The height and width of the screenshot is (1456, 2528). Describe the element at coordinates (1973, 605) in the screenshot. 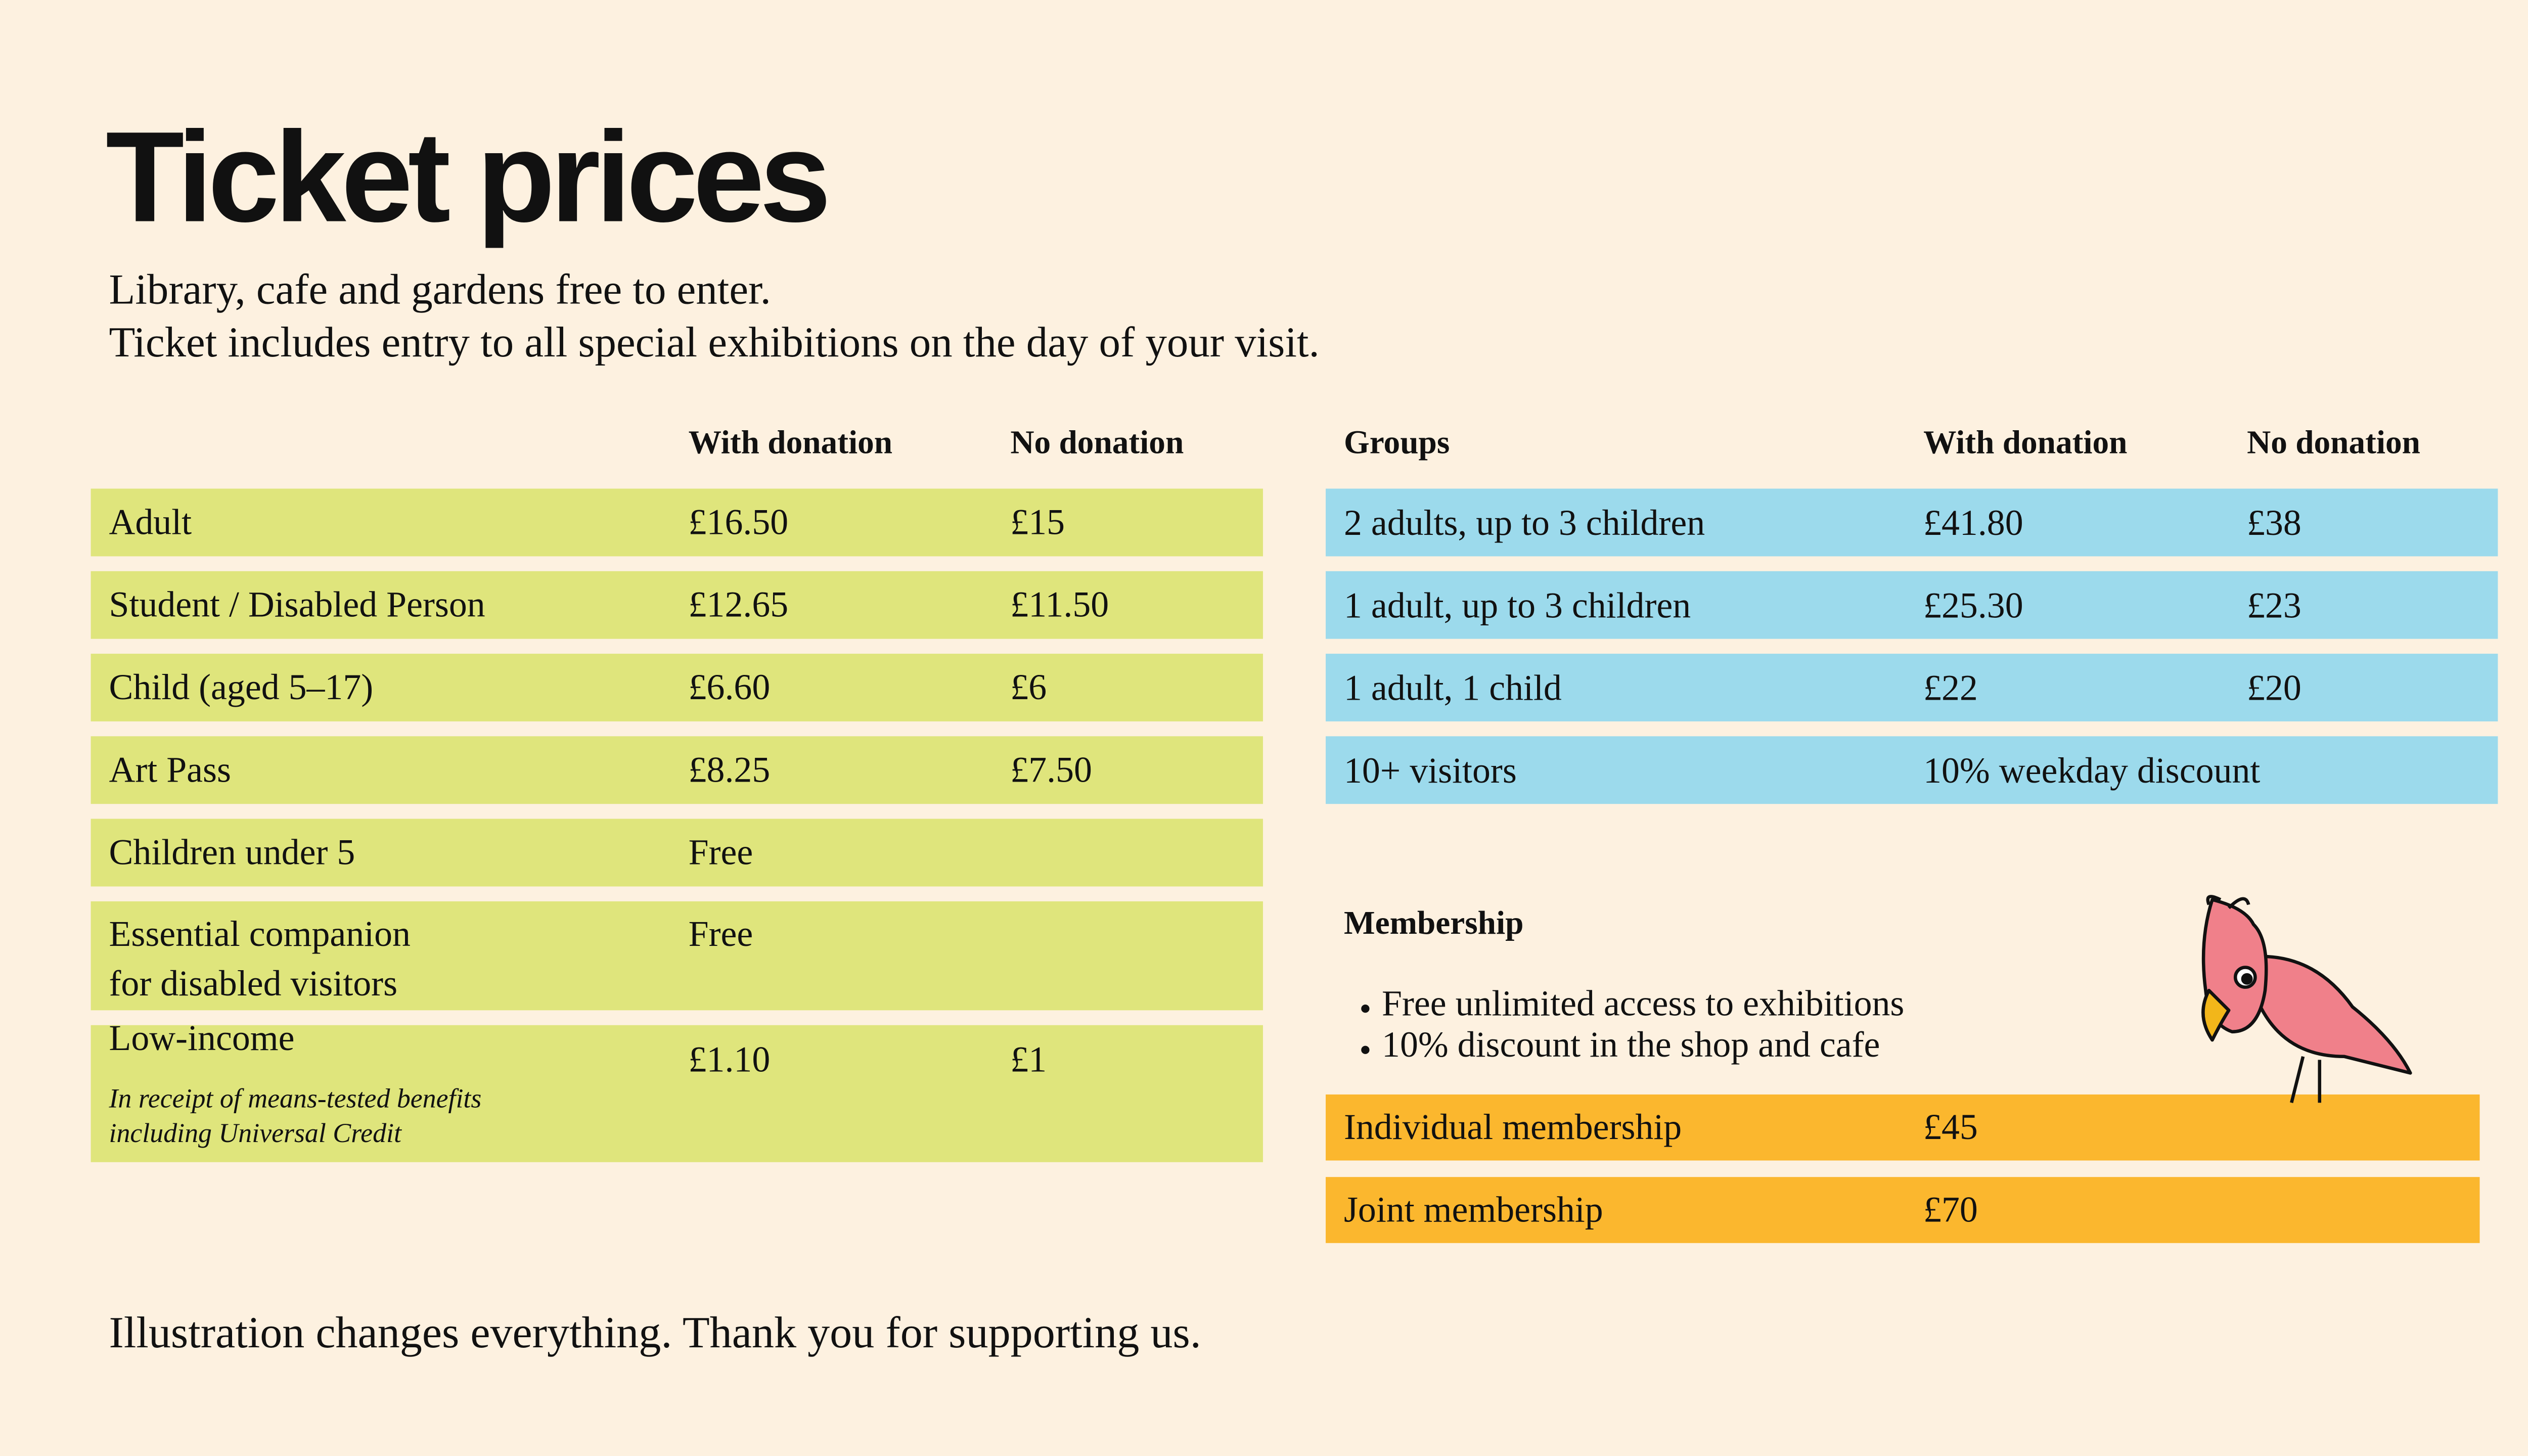

I see `price: £25.30` at that location.